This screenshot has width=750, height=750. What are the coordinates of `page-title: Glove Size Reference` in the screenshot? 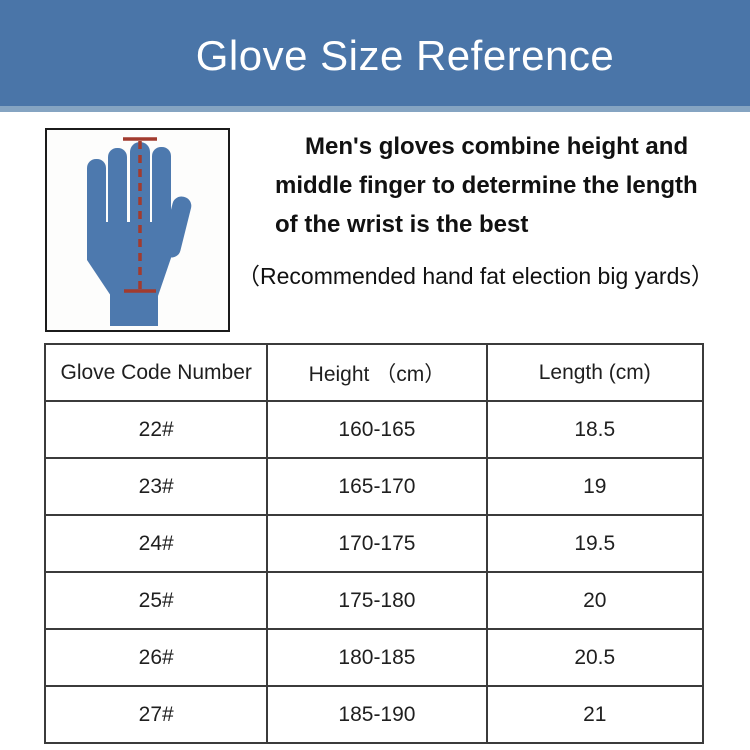 It's located at (405, 55).